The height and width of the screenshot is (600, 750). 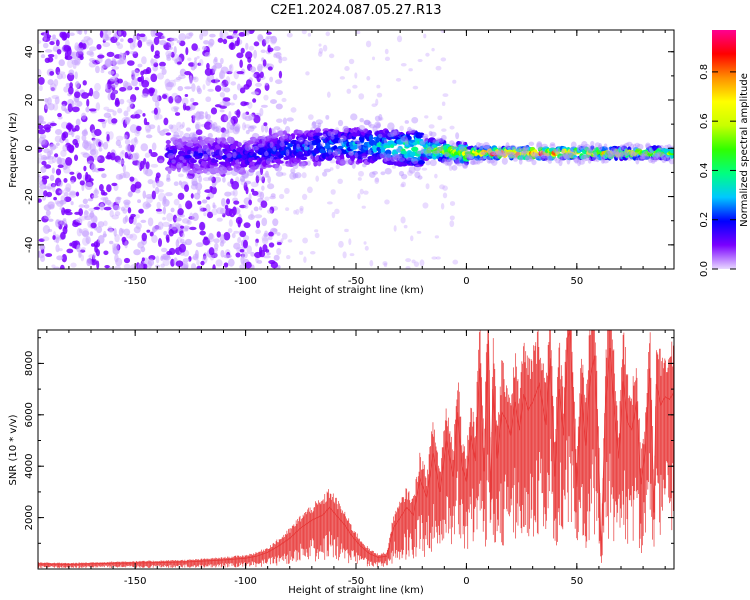 What do you see at coordinates (744, 150) in the screenshot?
I see `colorbar-label: Normalized spectral amplitude` at bounding box center [744, 150].